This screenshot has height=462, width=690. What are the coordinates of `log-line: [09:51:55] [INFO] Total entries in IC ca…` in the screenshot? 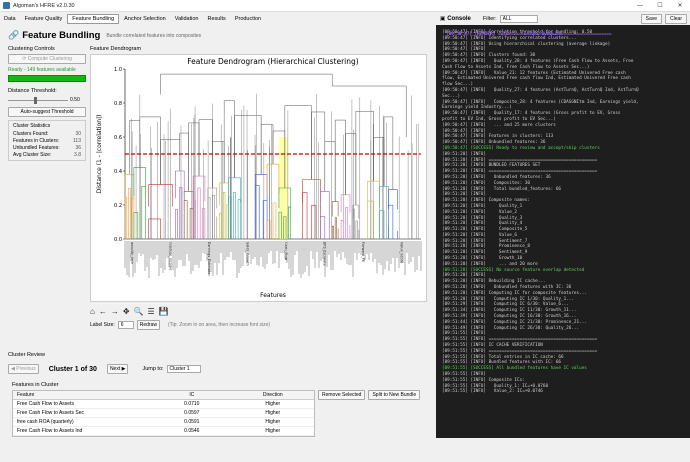 It's located at (503, 357).